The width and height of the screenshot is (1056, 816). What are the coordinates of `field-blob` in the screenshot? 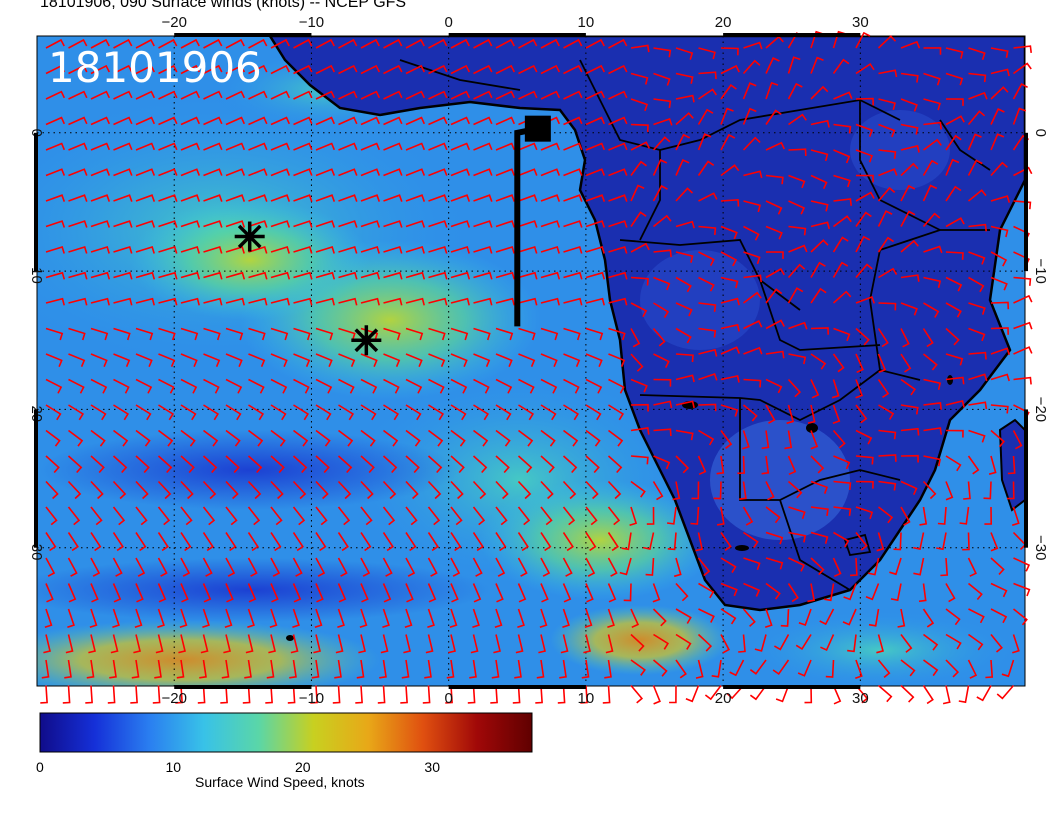 It's located at (250, 260).